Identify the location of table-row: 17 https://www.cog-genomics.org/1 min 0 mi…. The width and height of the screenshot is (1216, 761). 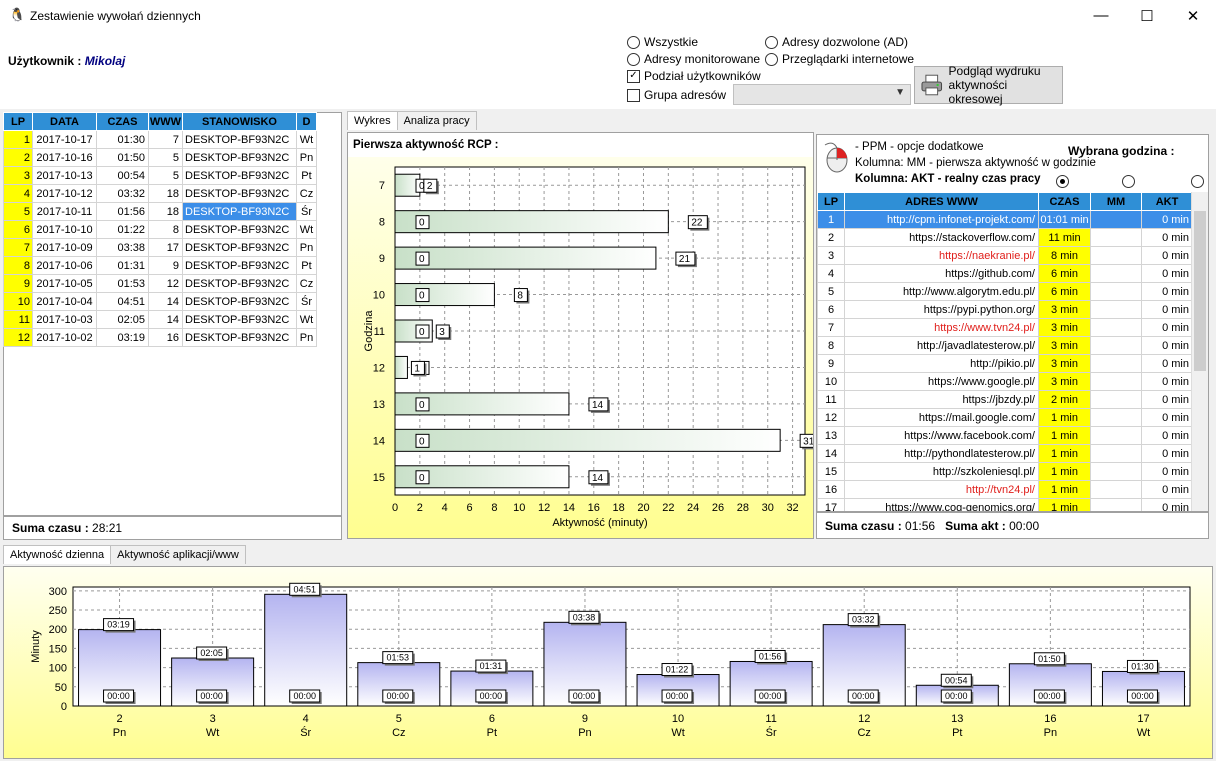
(1005, 504).